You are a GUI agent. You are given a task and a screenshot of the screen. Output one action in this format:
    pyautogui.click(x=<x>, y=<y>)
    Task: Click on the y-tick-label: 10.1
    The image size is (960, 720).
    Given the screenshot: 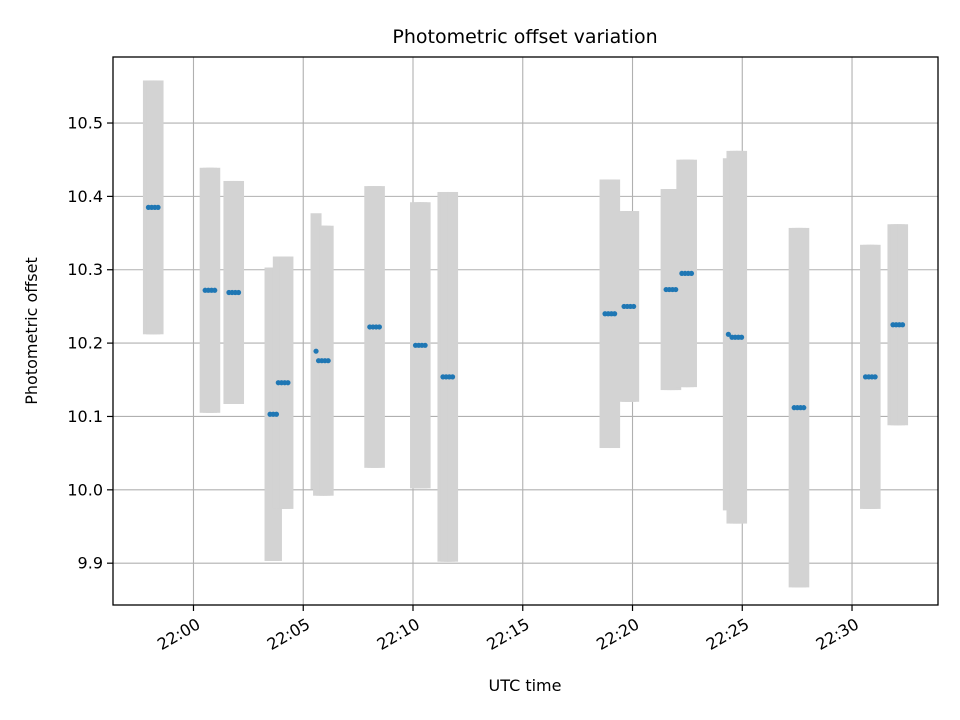 What is the action you would take?
    pyautogui.click(x=85, y=416)
    